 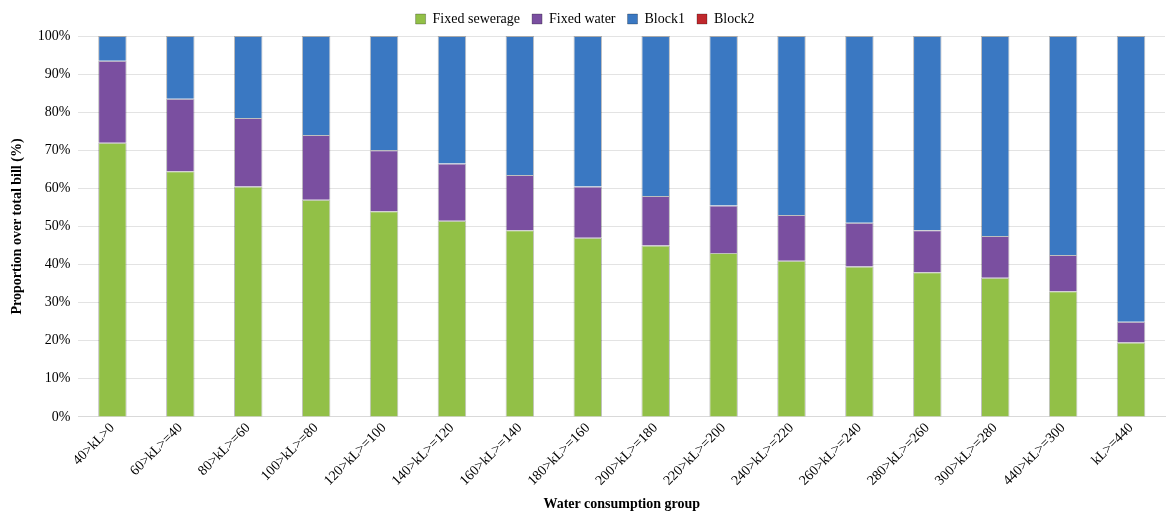 What do you see at coordinates (57, 302) in the screenshot?
I see `y-tick-label: 30%` at bounding box center [57, 302].